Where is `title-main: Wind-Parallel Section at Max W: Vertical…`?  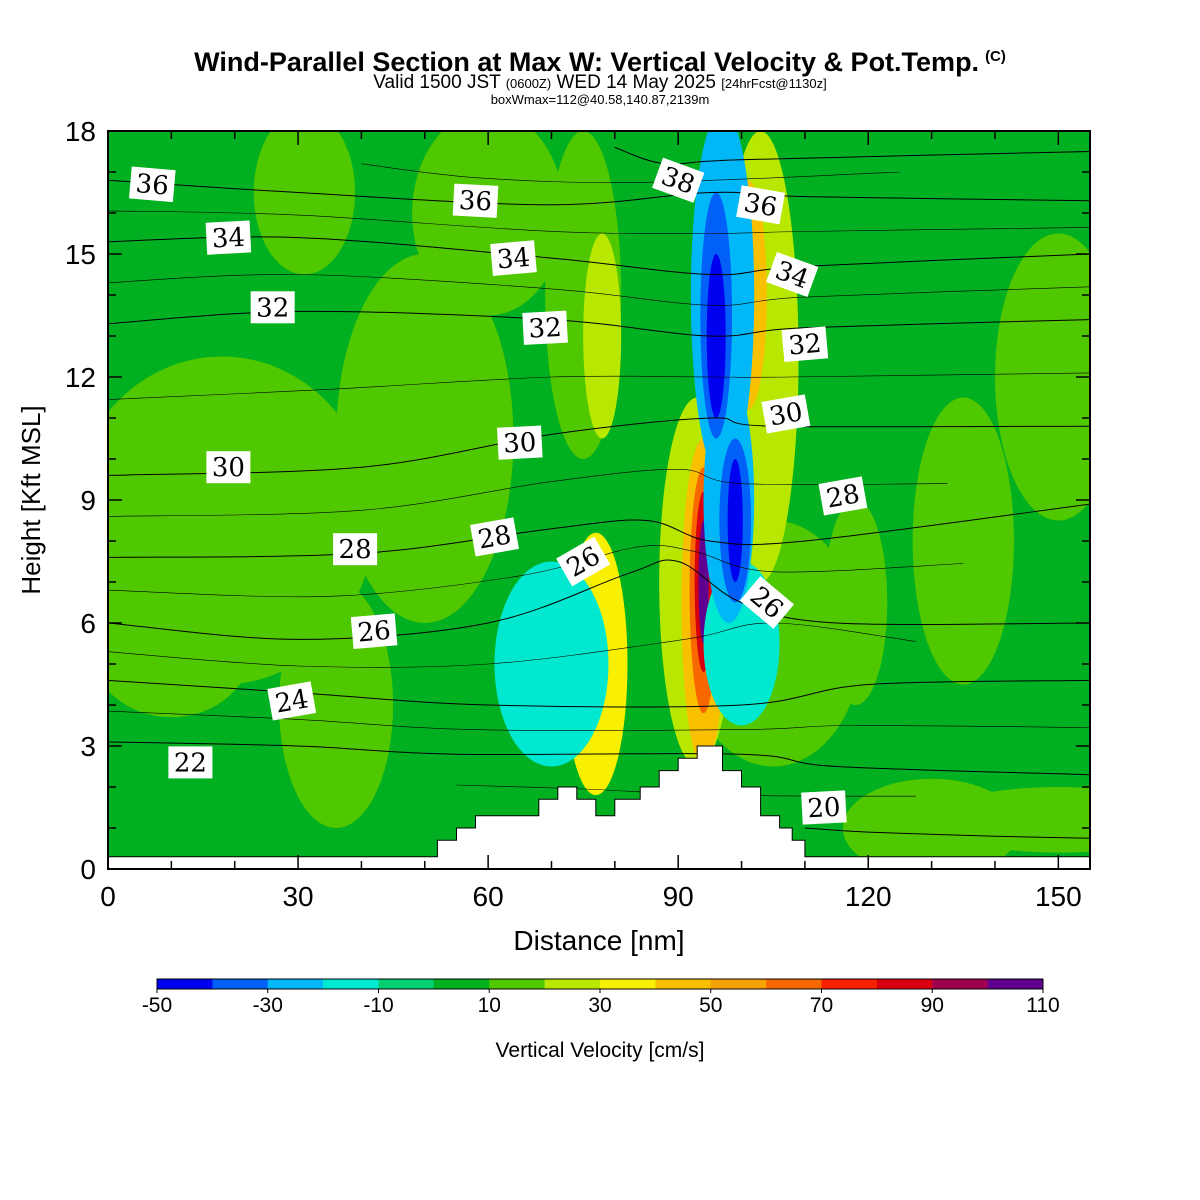 title-main: Wind-Parallel Section at Max W: Vertical… is located at coordinates (587, 62).